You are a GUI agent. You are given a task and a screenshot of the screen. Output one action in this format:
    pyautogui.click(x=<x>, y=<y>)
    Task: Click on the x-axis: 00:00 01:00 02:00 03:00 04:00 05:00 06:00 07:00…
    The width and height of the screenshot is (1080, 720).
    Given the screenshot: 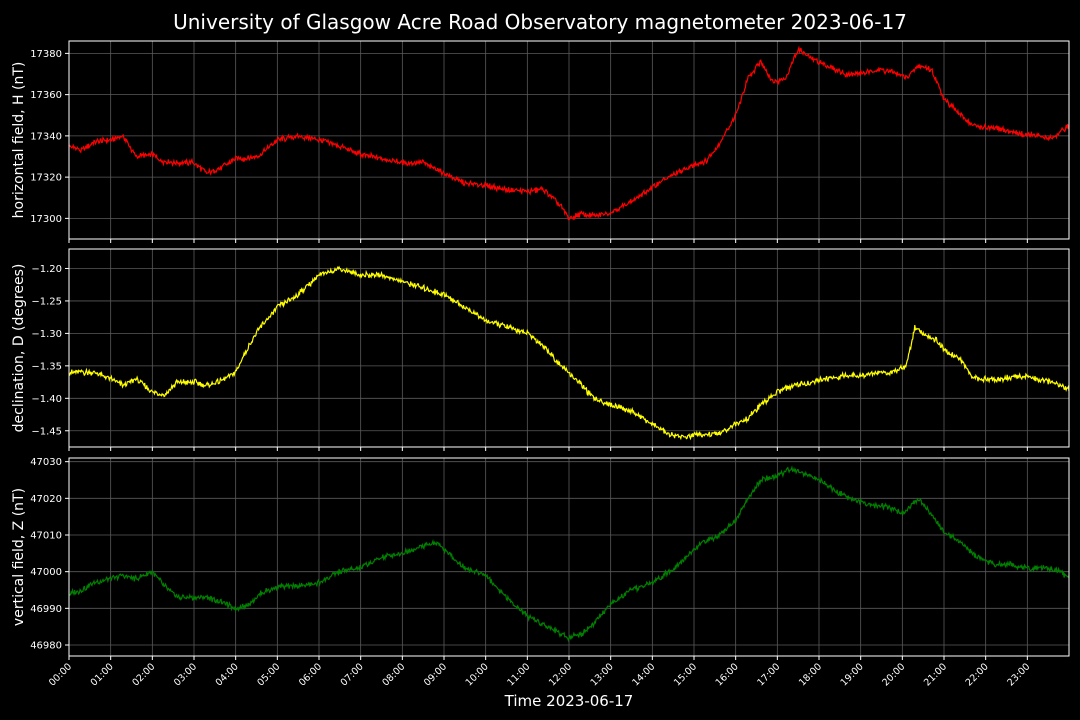 What is the action you would take?
    pyautogui.click(x=539, y=674)
    